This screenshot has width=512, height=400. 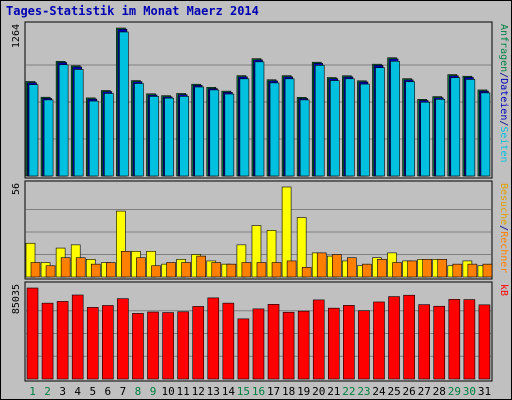 What do you see at coordinates (288, 391) in the screenshot?
I see `x-tick-label: 18` at bounding box center [288, 391].